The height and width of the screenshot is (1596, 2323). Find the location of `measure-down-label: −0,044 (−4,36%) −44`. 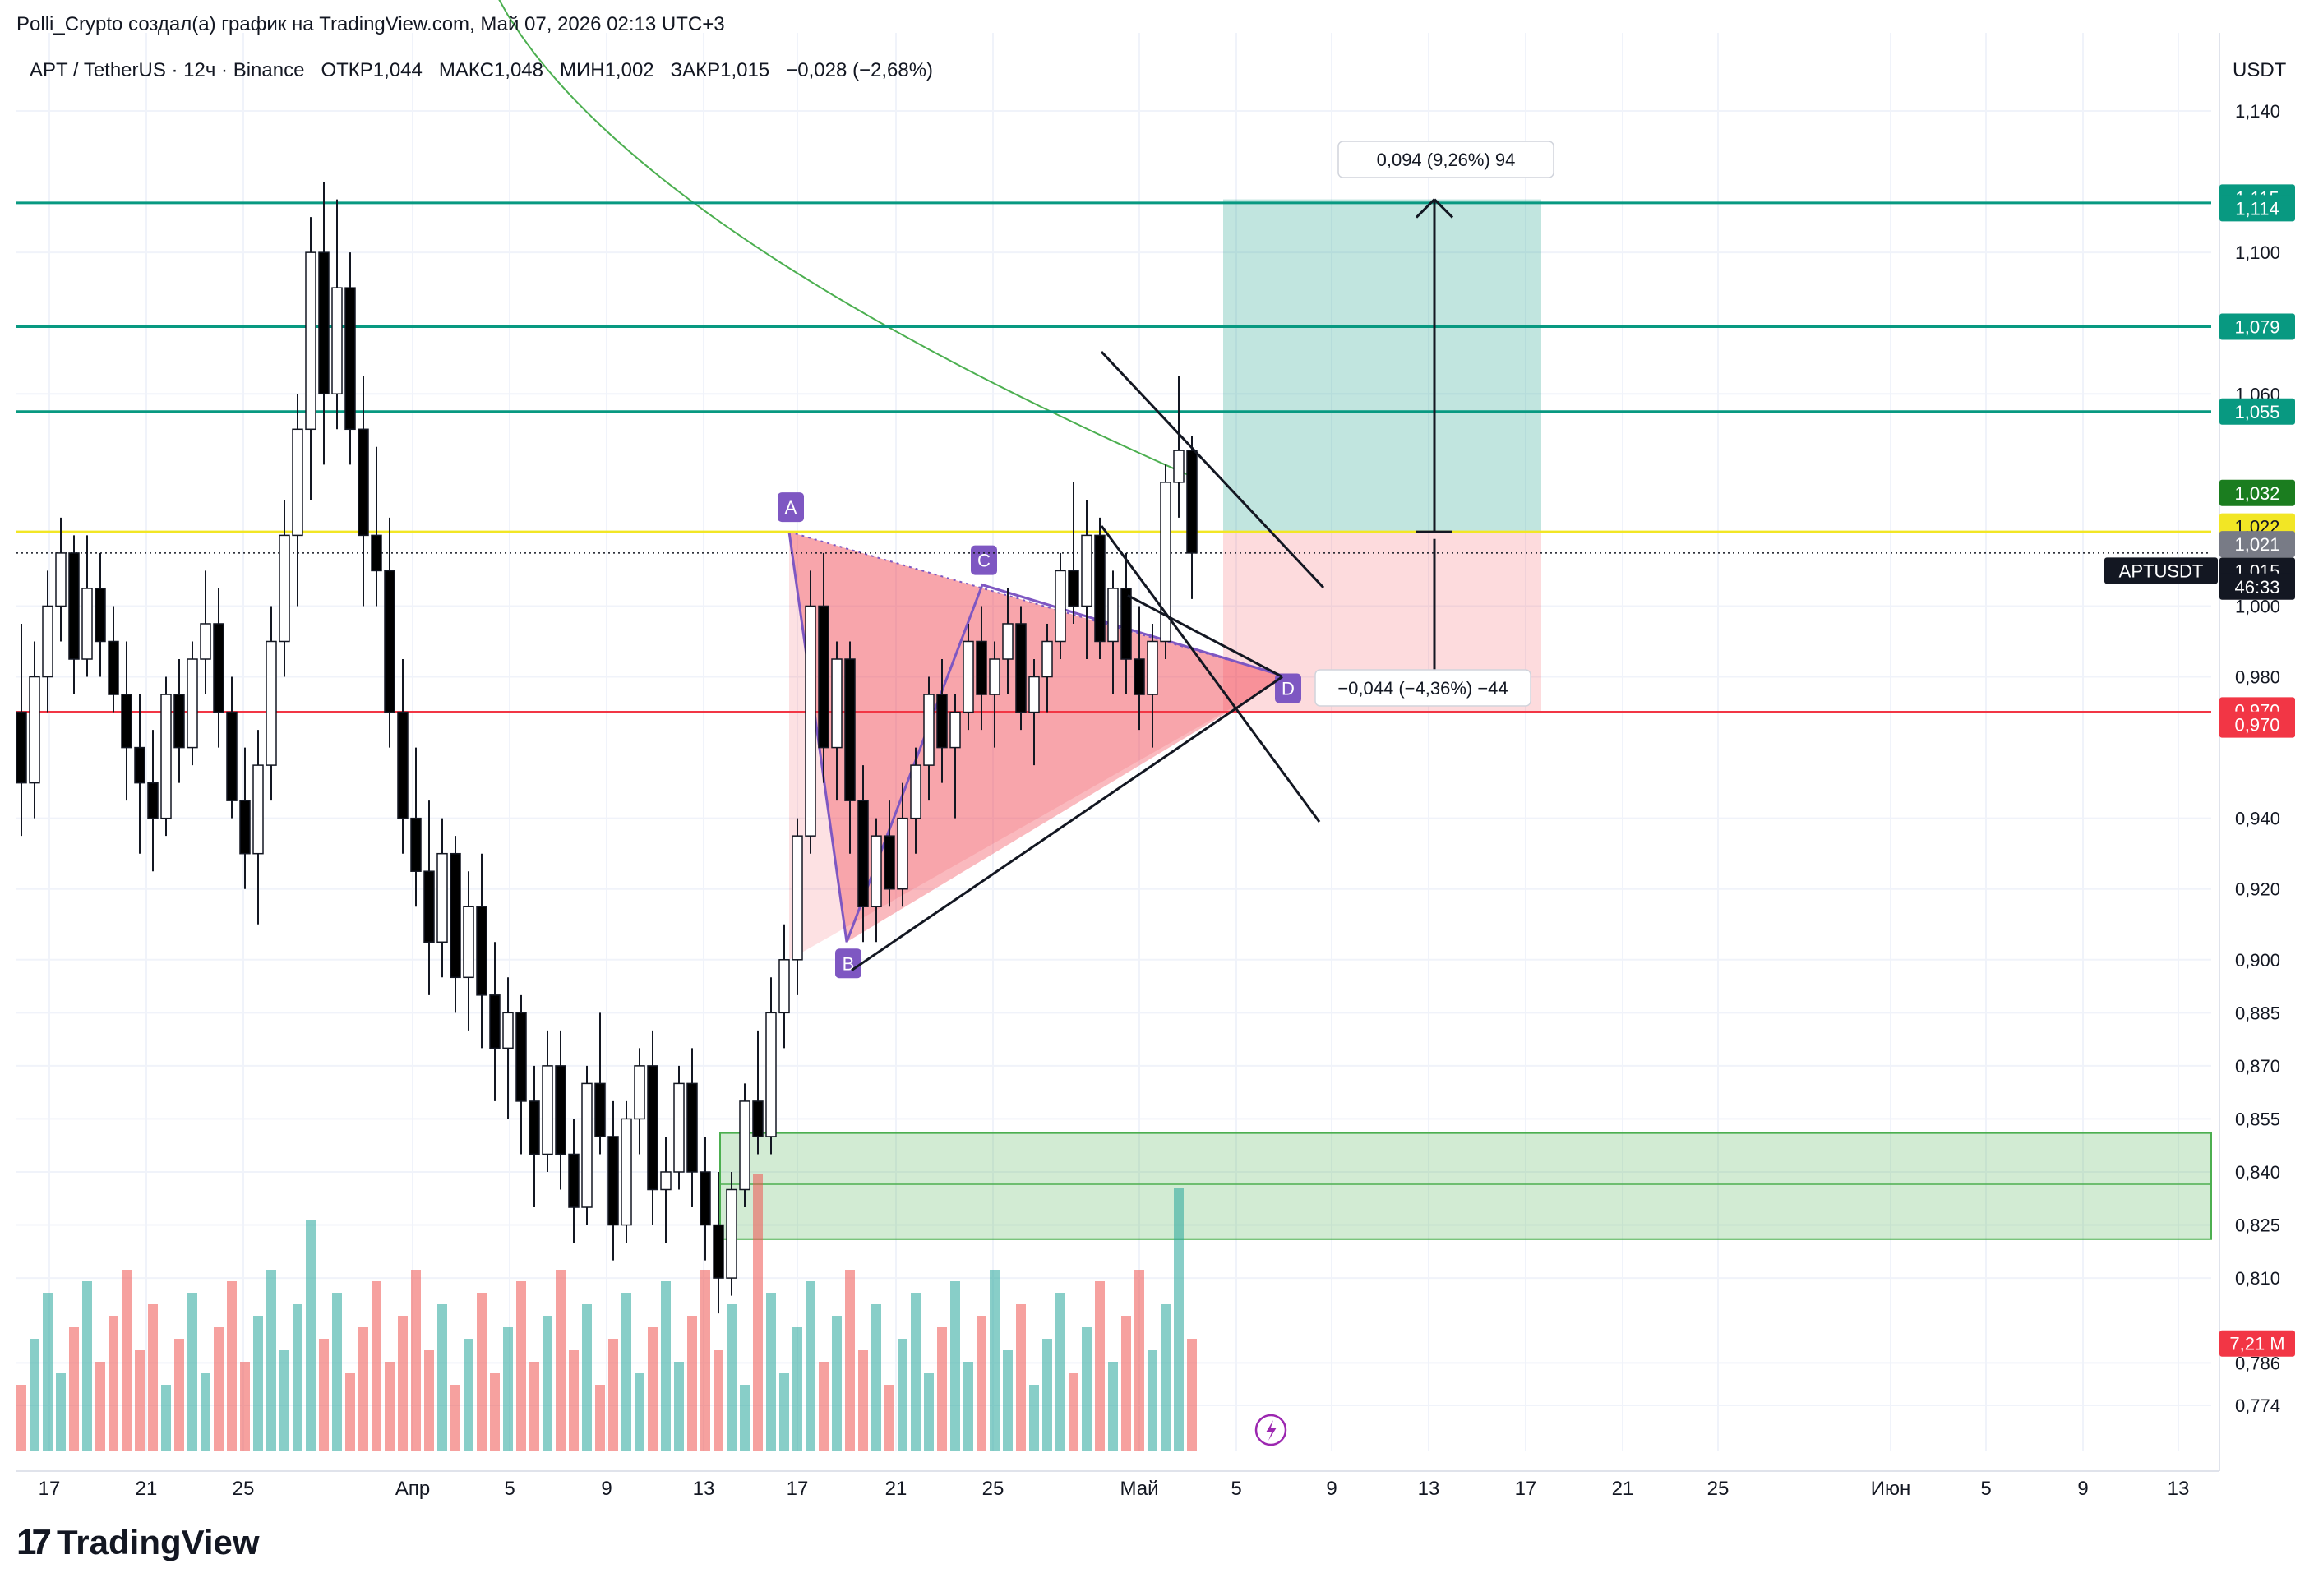

measure-down-label: −0,044 (−4,36%) −44 is located at coordinates (1422, 689).